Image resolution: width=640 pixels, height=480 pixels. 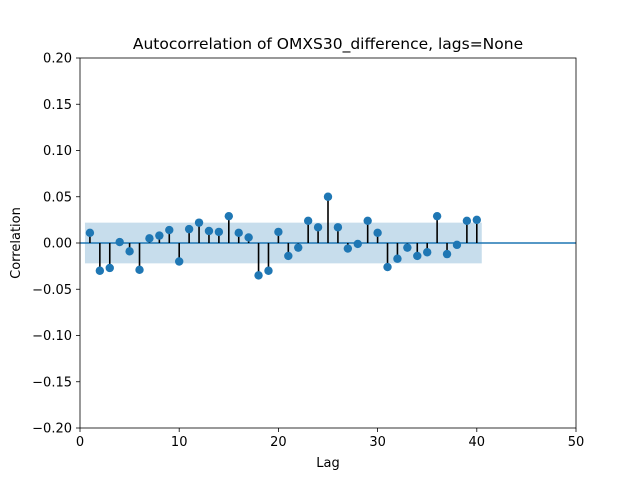 What do you see at coordinates (57, 59) in the screenshot?
I see `y-tick-label: 0.20` at bounding box center [57, 59].